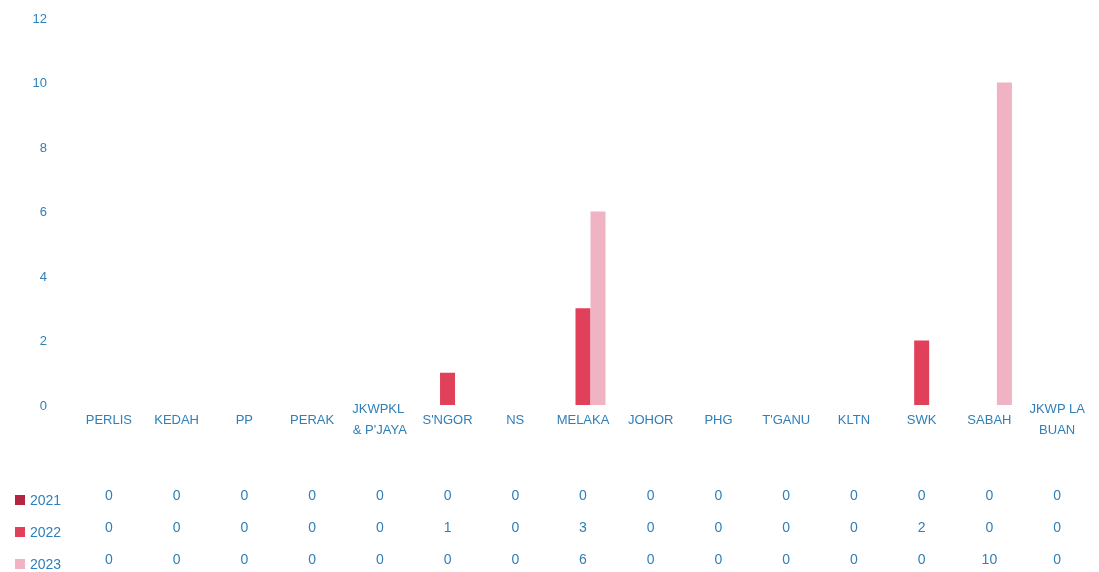 The image size is (1099, 572). I want to click on legend-label: 2023, so click(46, 564).